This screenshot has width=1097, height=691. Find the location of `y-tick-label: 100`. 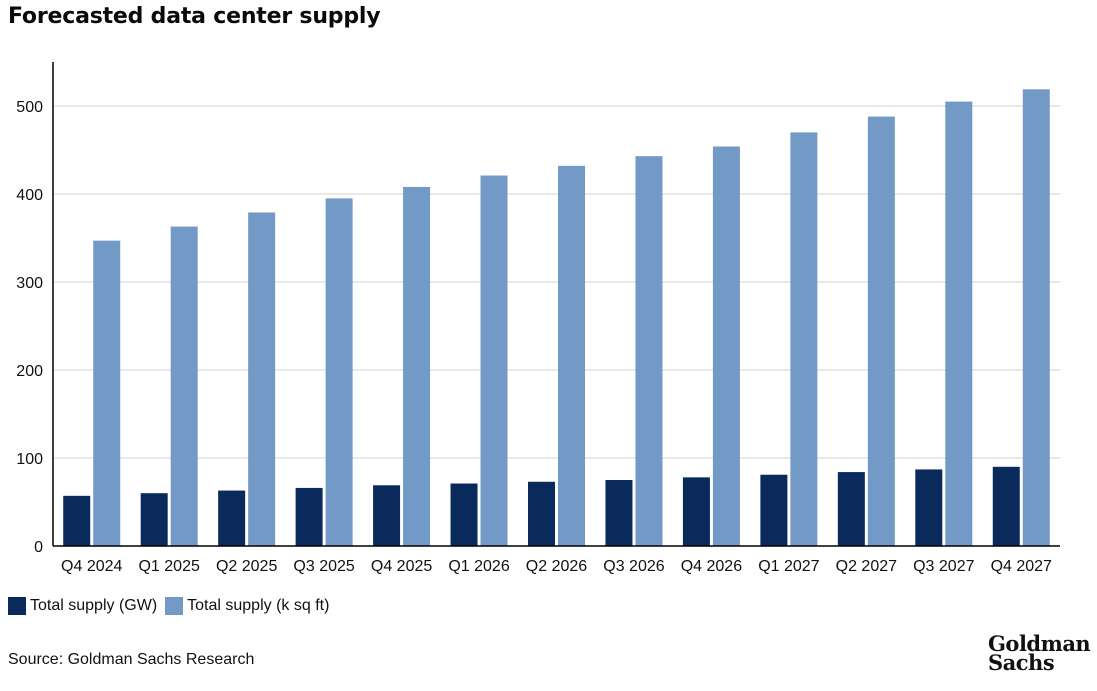

y-tick-label: 100 is located at coordinates (29, 459).